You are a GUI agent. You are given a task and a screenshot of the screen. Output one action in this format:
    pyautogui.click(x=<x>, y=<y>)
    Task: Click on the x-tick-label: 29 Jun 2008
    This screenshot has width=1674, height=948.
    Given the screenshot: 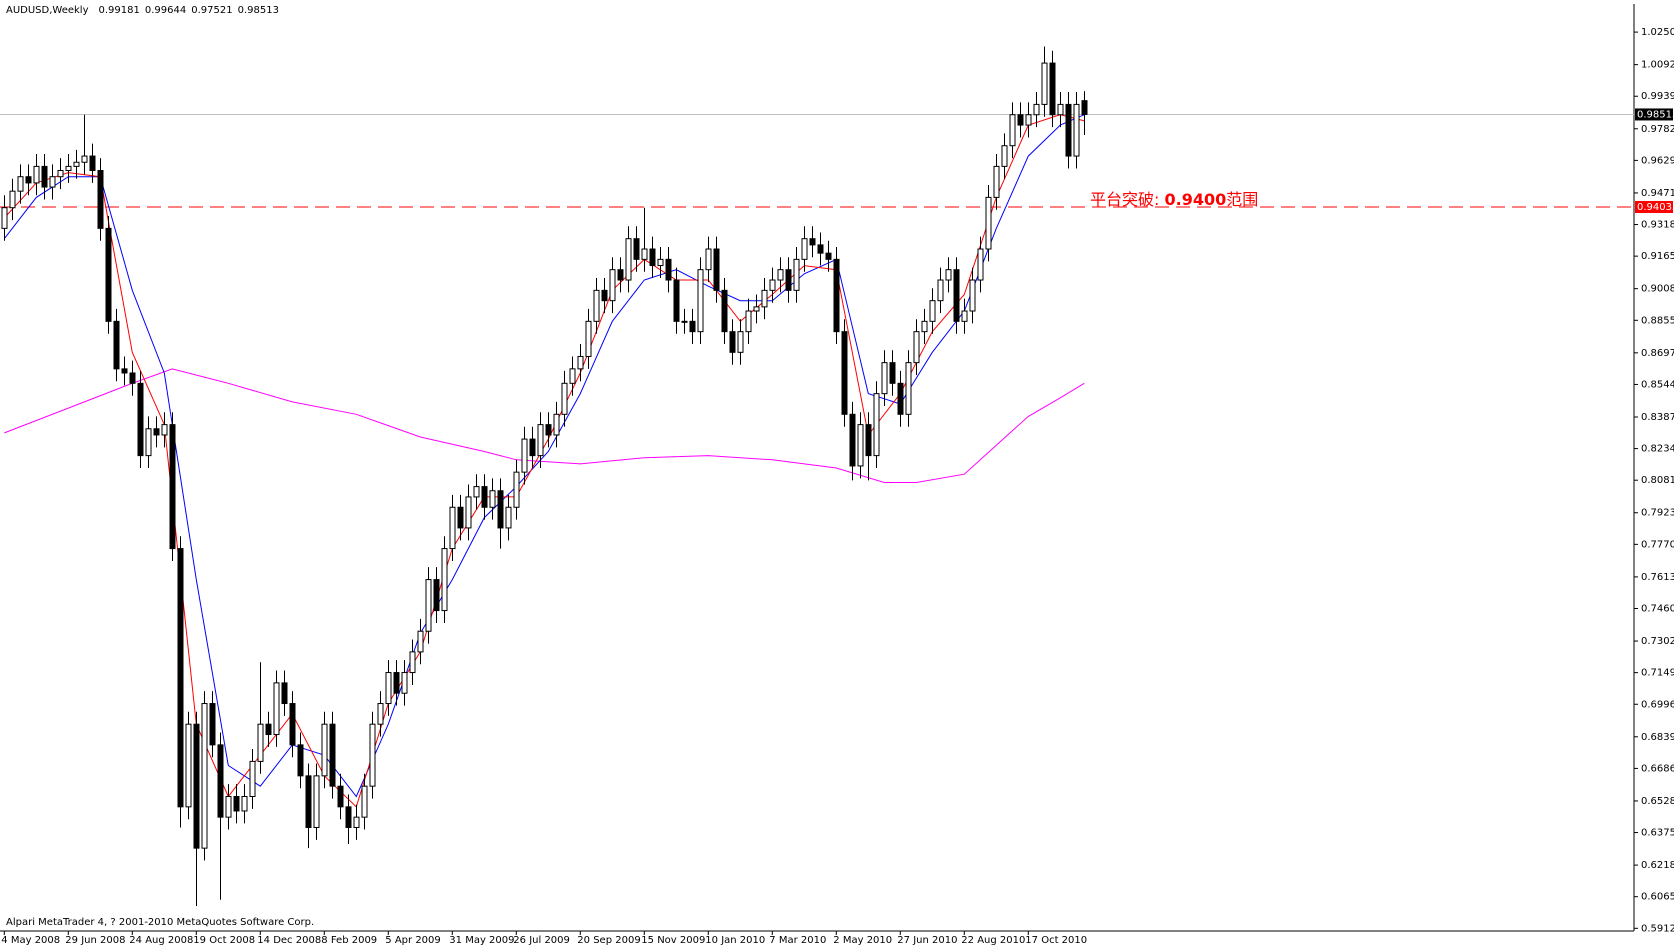 What is the action you would take?
    pyautogui.click(x=95, y=940)
    